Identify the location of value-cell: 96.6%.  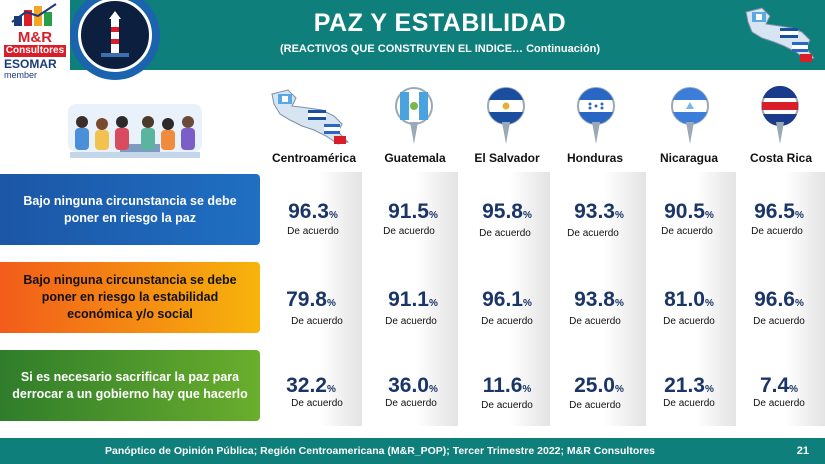
(779, 302).